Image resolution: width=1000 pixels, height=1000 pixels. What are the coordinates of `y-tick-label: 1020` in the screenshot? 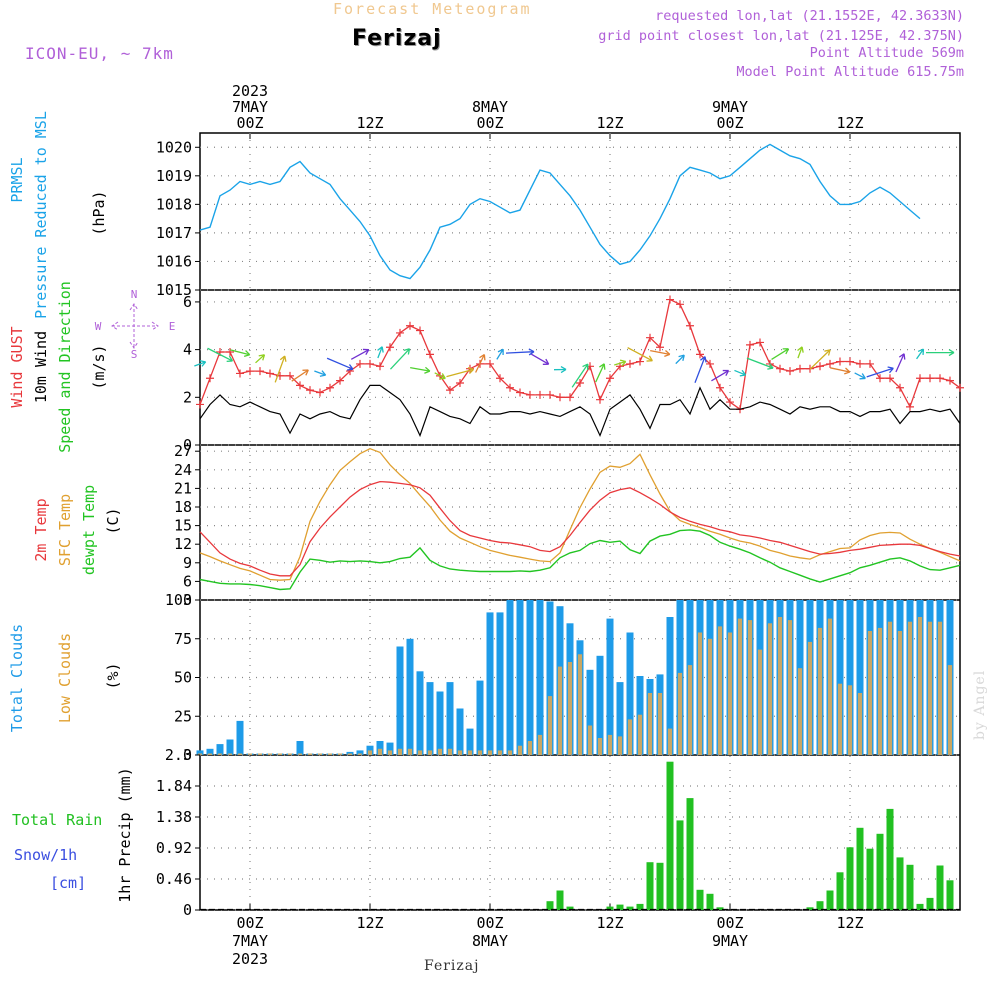 It's located at (174, 147).